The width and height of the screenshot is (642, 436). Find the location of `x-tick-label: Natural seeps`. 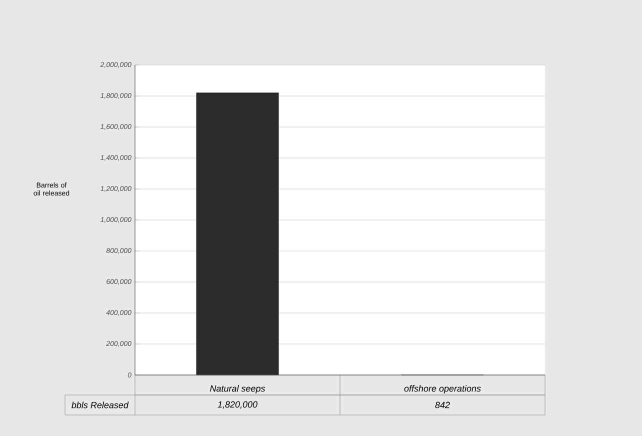

x-tick-label: Natural seeps is located at coordinates (238, 389).